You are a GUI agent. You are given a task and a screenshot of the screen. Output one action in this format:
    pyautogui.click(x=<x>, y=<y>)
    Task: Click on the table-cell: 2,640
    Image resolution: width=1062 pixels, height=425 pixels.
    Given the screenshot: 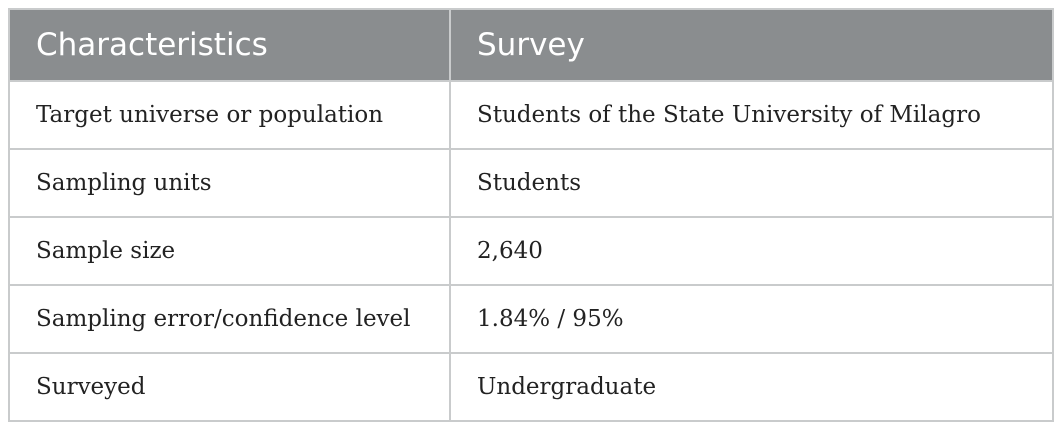 What is the action you would take?
    pyautogui.click(x=751, y=251)
    